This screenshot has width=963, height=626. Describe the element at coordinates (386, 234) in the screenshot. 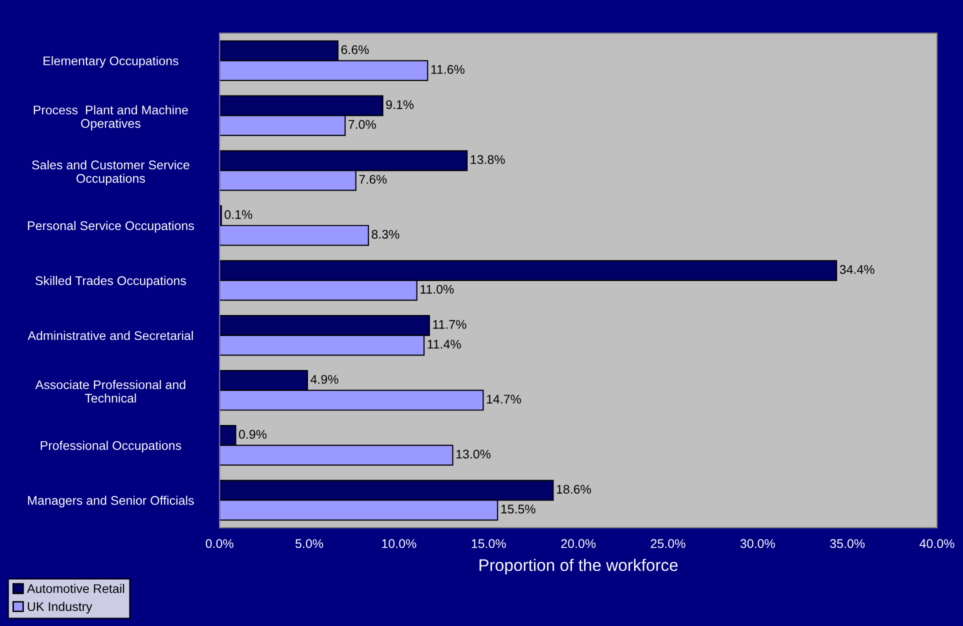

I see `data-label: 8.3%` at that location.